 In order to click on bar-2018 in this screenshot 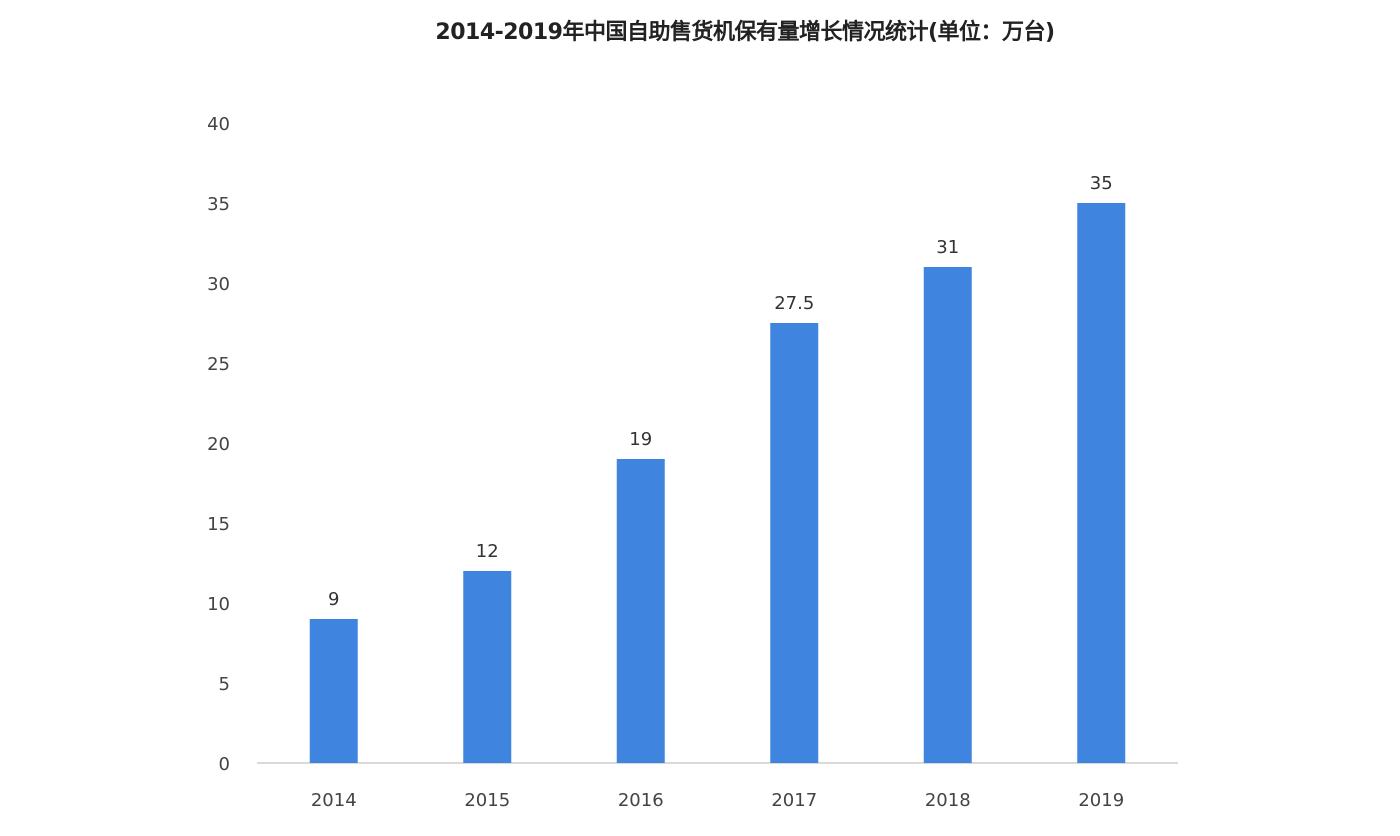, I will do `click(947, 515)`.